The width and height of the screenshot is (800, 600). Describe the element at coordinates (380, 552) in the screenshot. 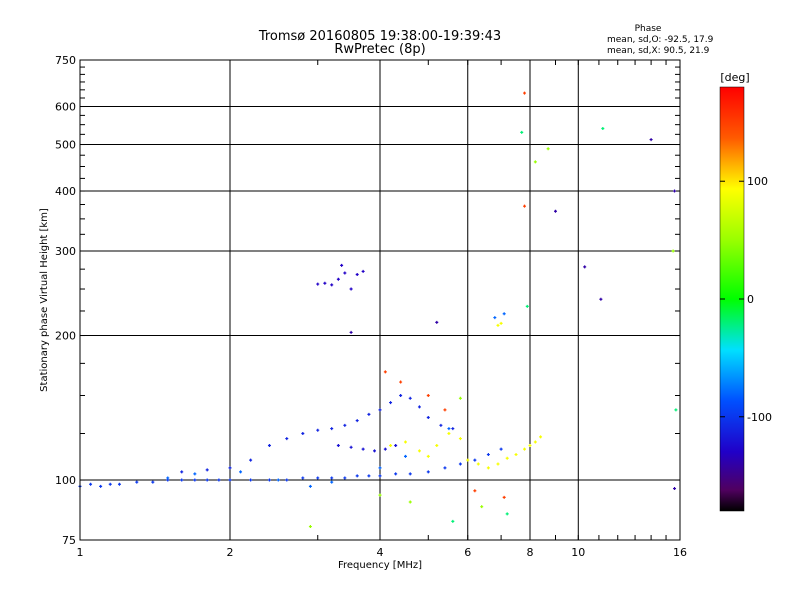

I see `x-tick-label: 4` at that location.